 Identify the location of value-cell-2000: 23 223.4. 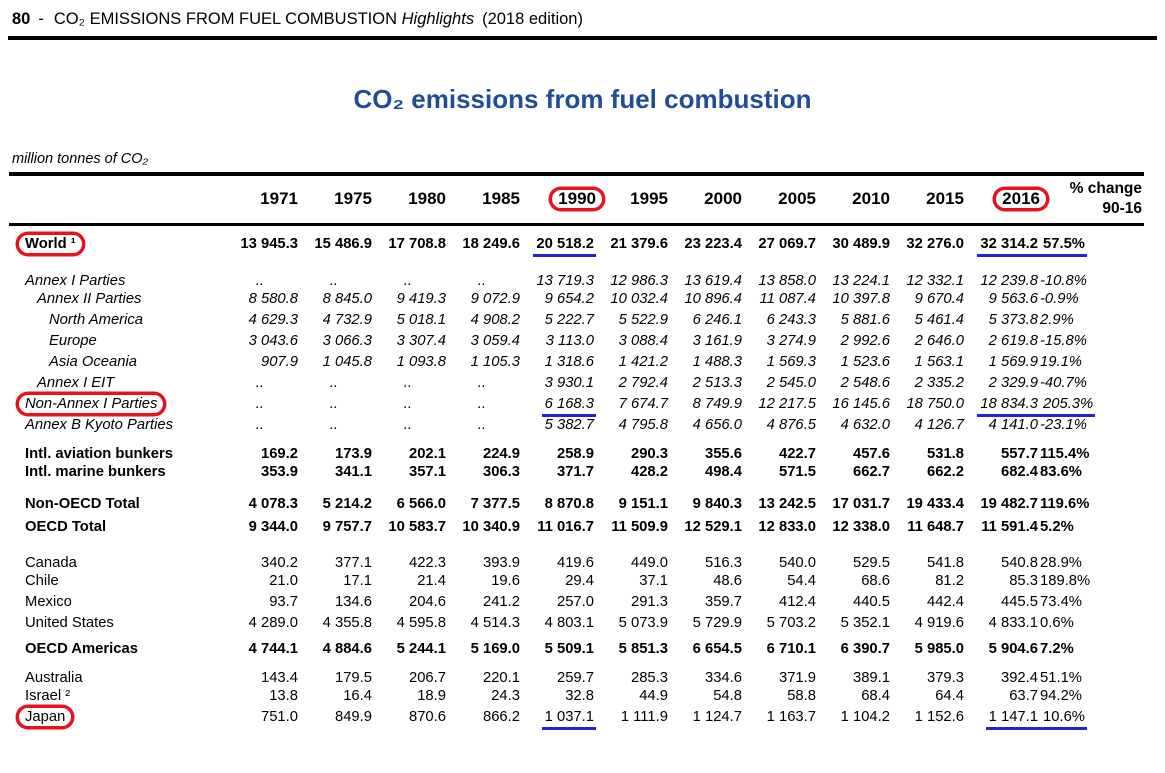
(713, 243).